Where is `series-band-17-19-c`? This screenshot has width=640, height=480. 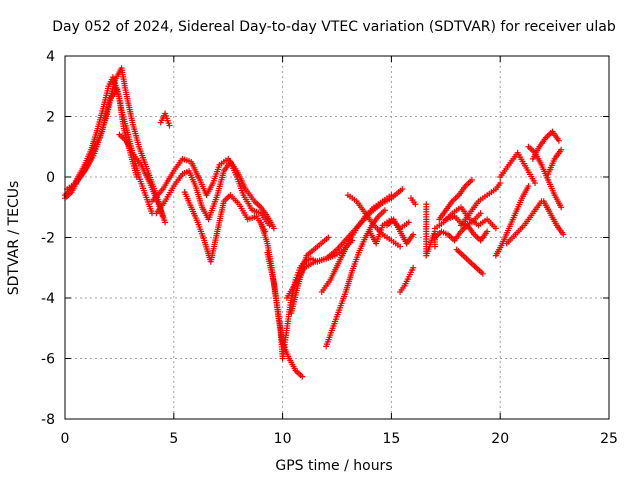 series-band-17-19-c is located at coordinates (463, 219).